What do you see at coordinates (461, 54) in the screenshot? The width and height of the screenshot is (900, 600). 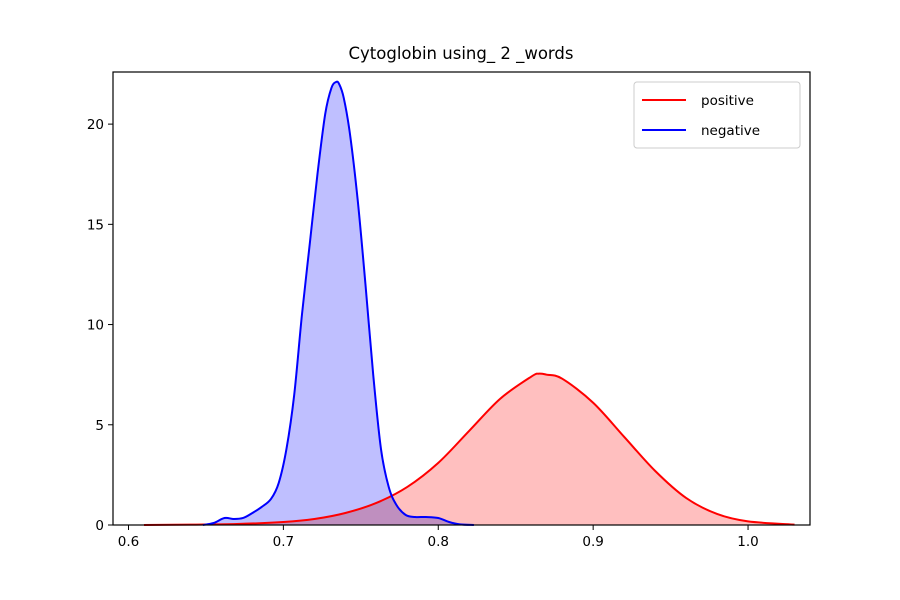 I see `chart-title: Cytoglobin using_ 2 _words` at bounding box center [461, 54].